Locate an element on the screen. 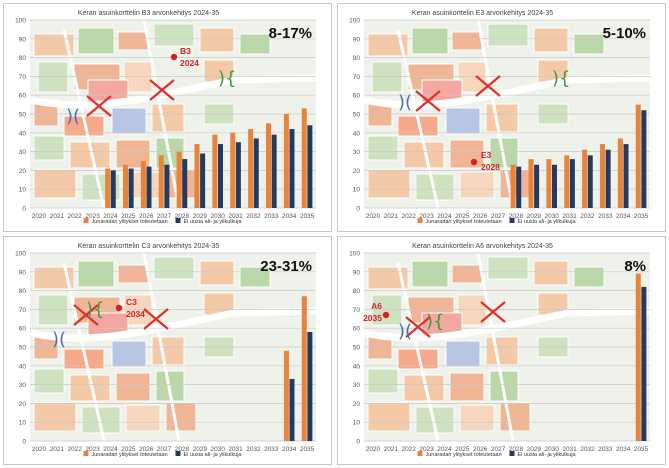  percent-label: 8-17% is located at coordinates (290, 33).